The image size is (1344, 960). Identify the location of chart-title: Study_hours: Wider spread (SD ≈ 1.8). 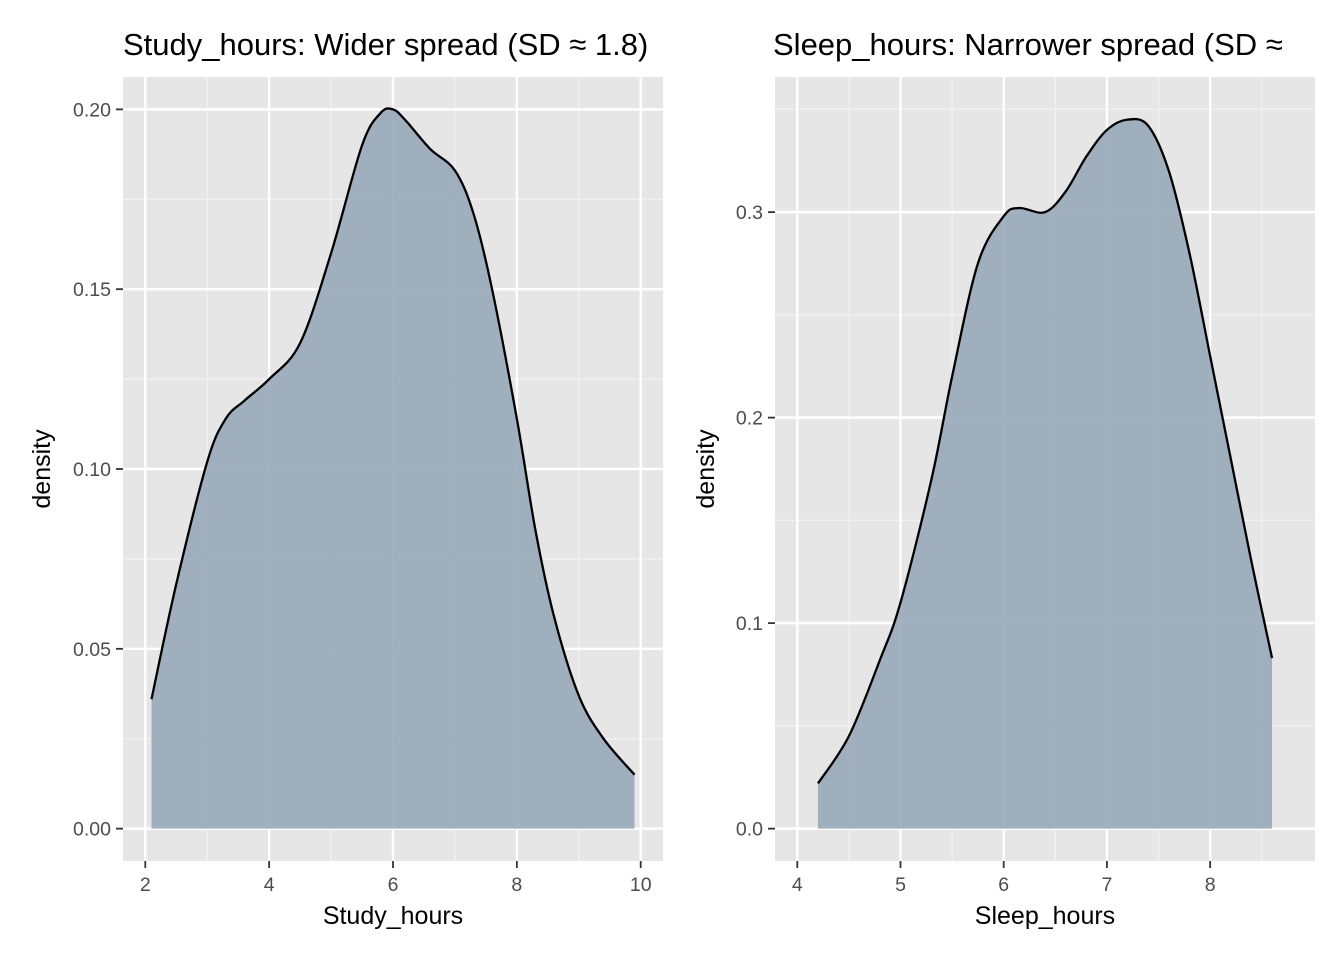
(385, 44).